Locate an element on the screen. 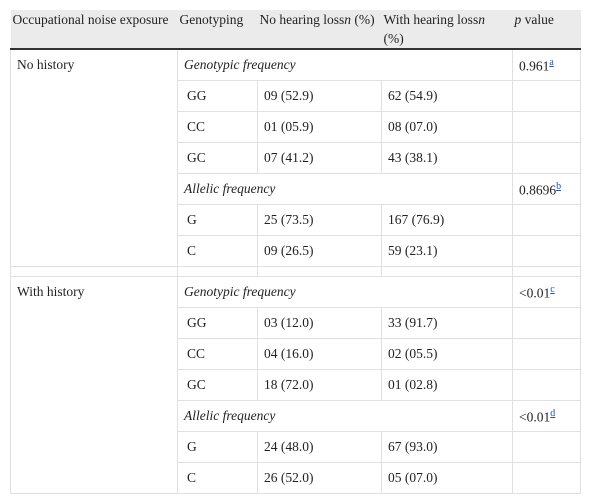  no-loss-value: 26 (52.0) is located at coordinates (319, 478).